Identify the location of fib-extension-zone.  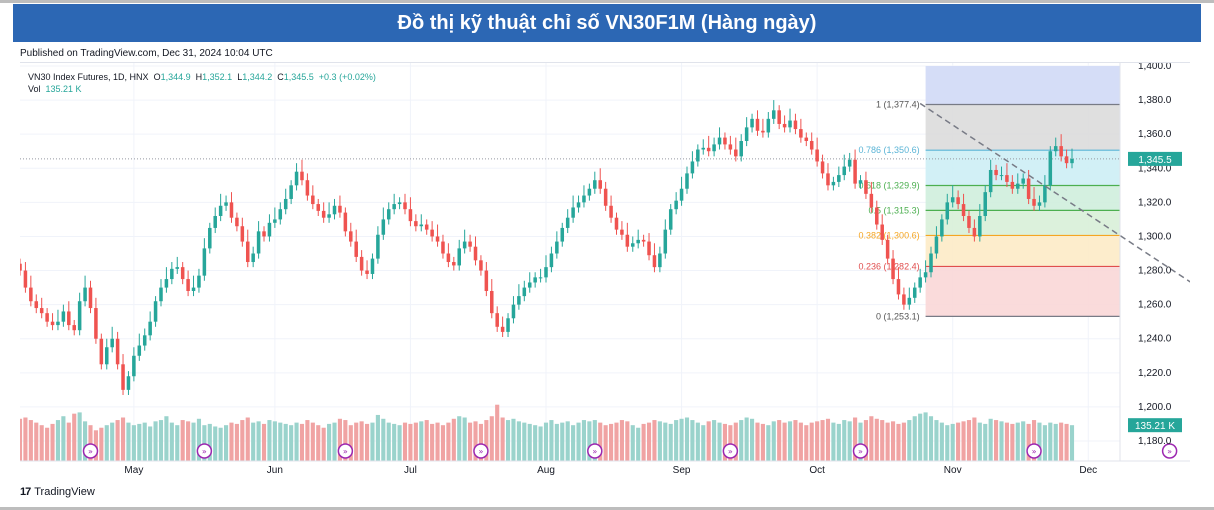
(1022, 85).